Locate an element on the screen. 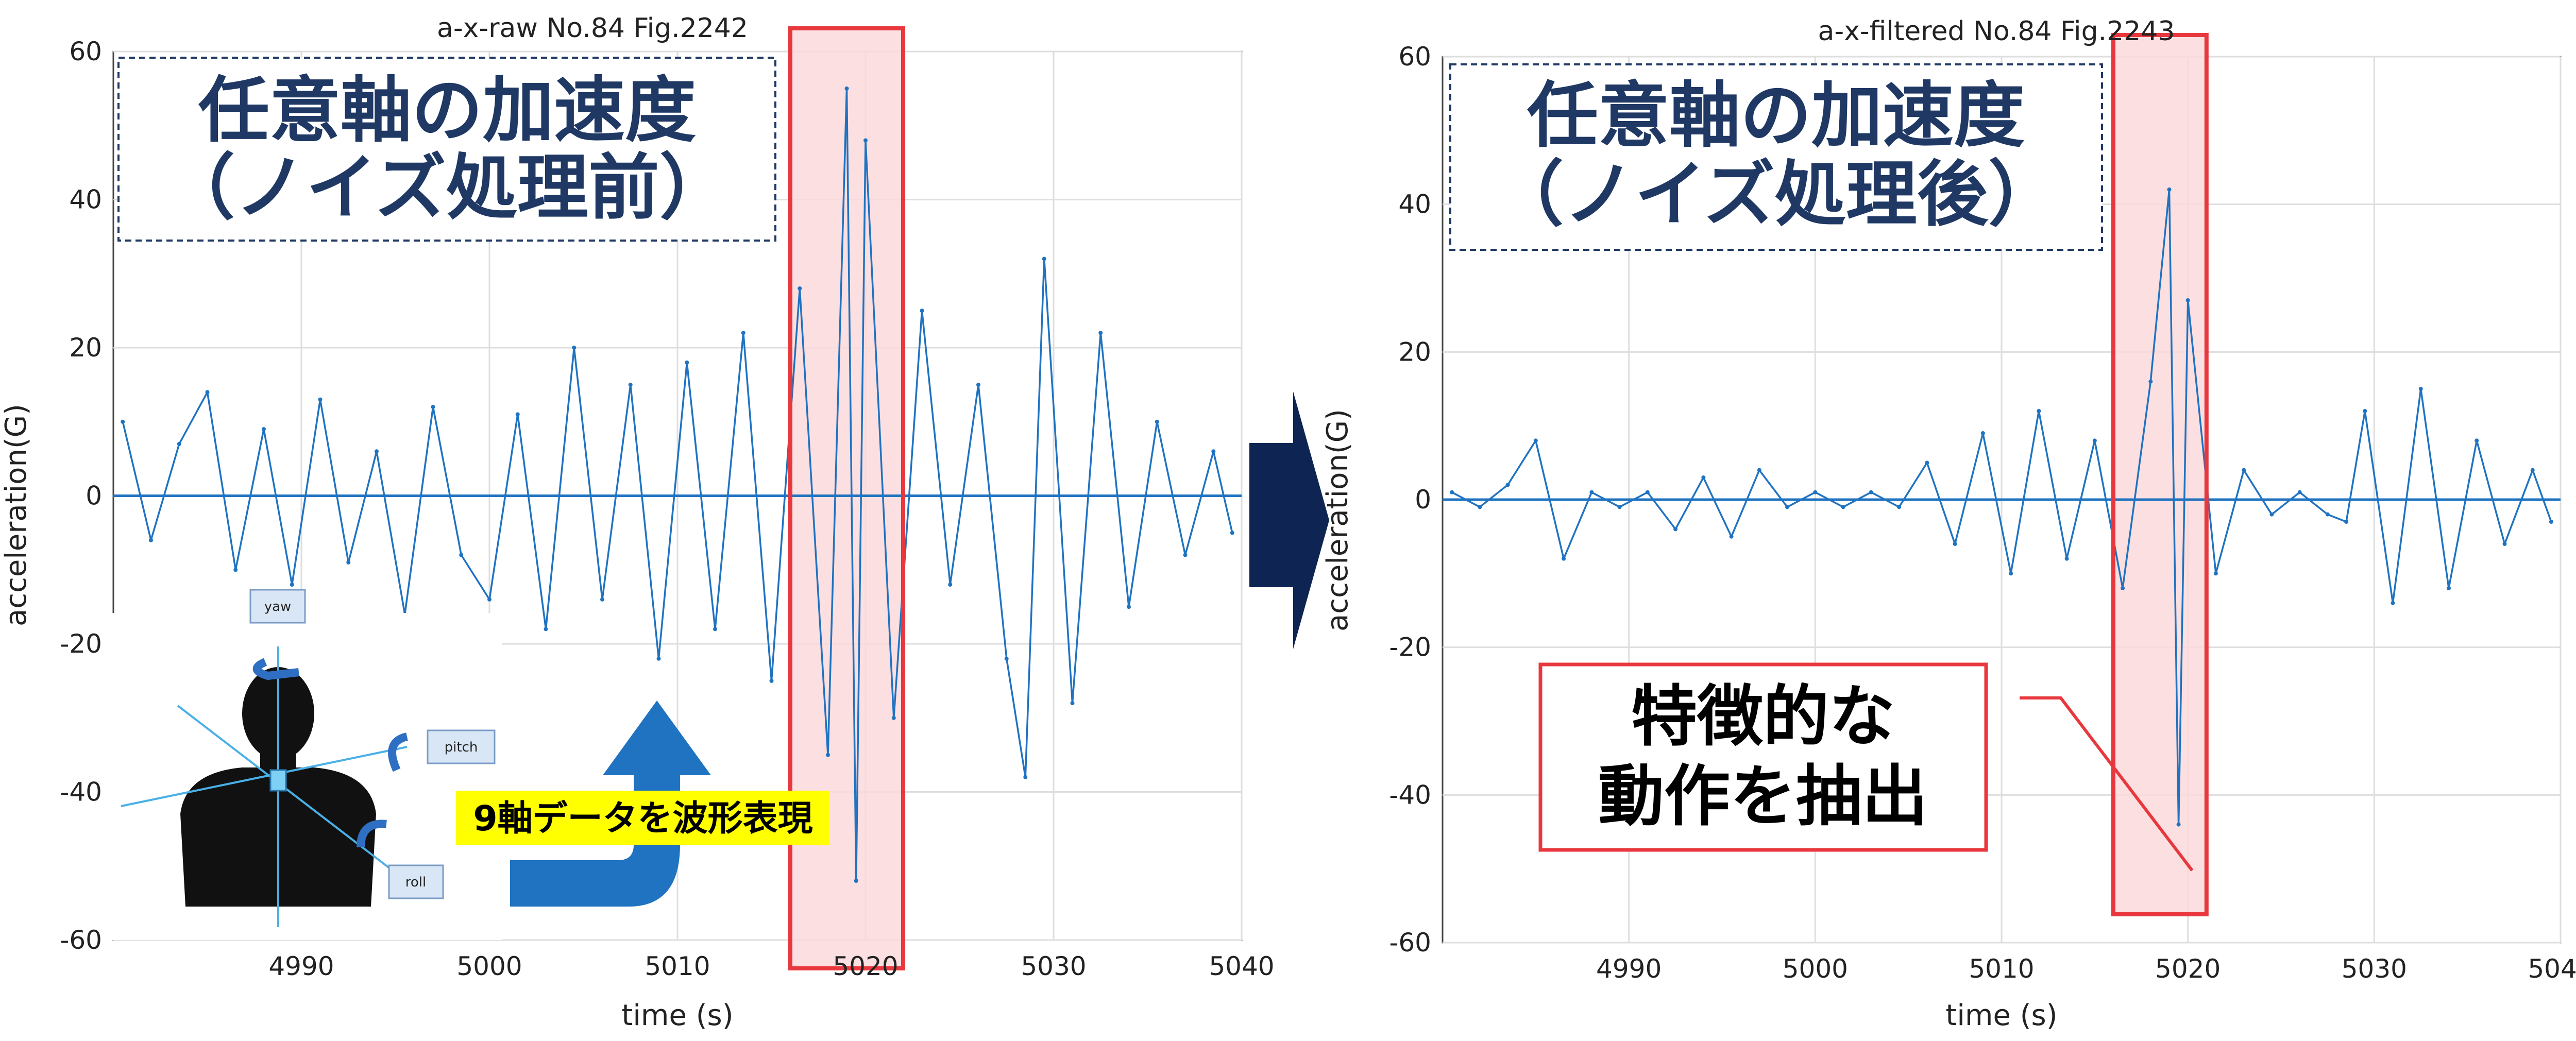 Image resolution: width=2576 pixels, height=1041 pixels. nine-axis-badge is located at coordinates (642, 818).